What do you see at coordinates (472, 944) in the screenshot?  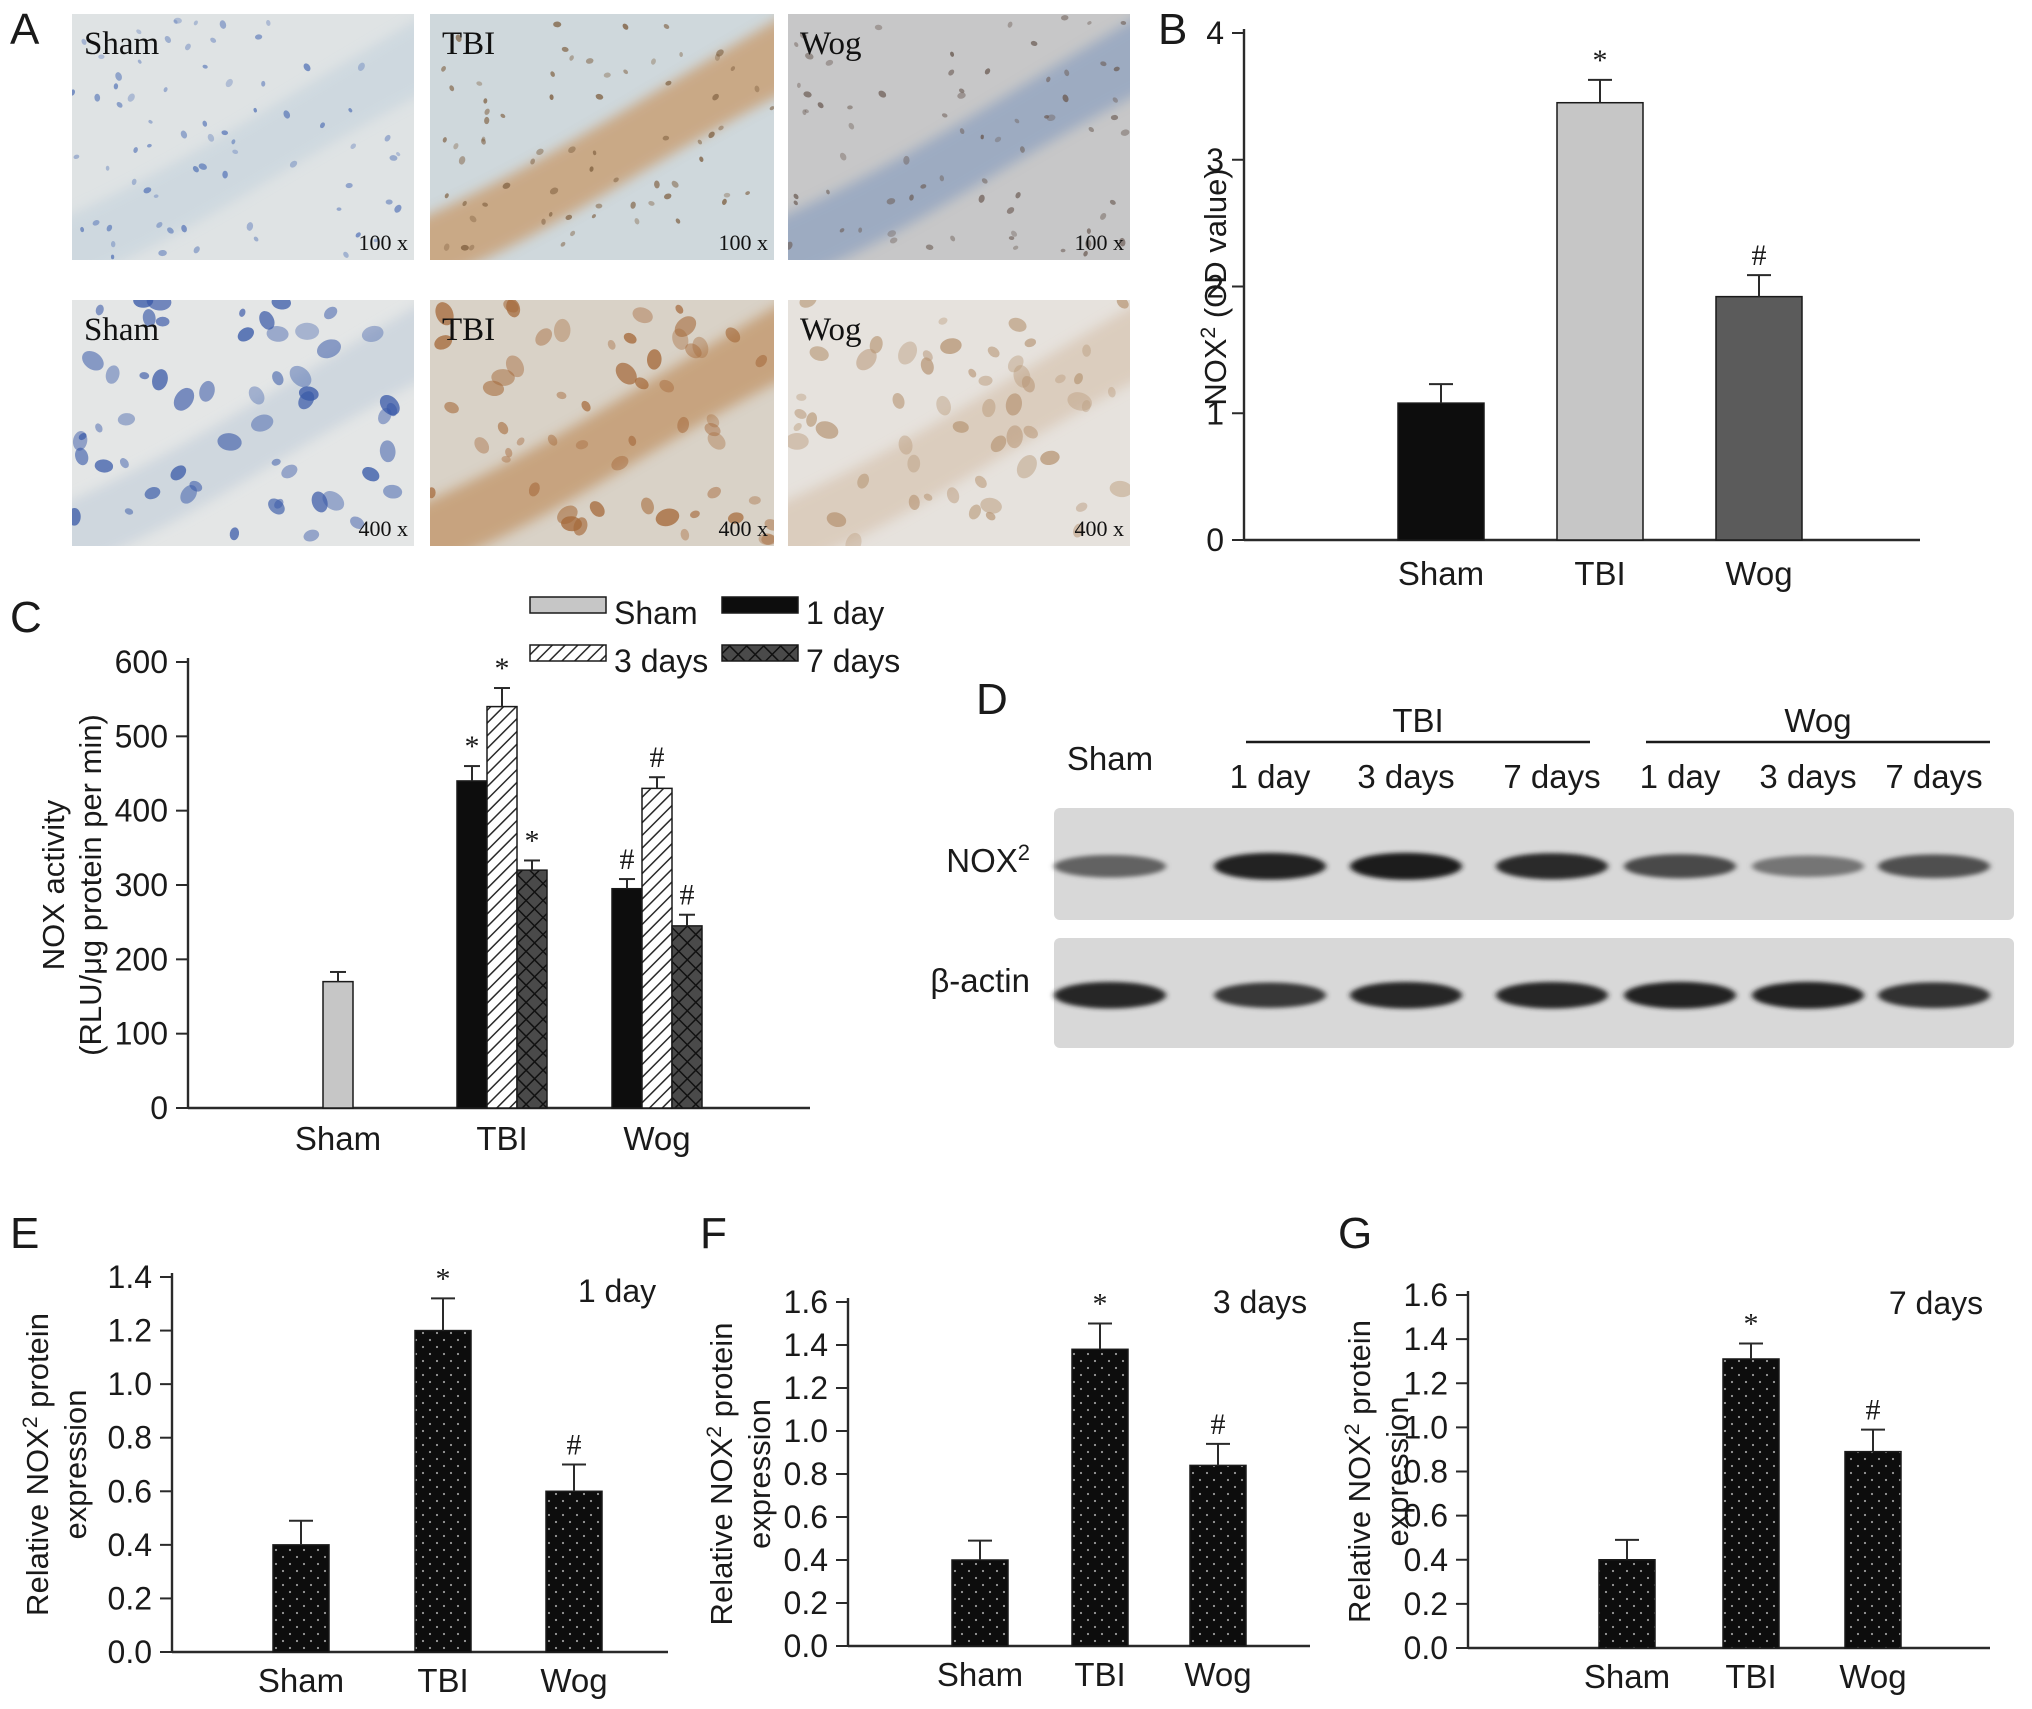 I see `bar-tbi-1-day` at bounding box center [472, 944].